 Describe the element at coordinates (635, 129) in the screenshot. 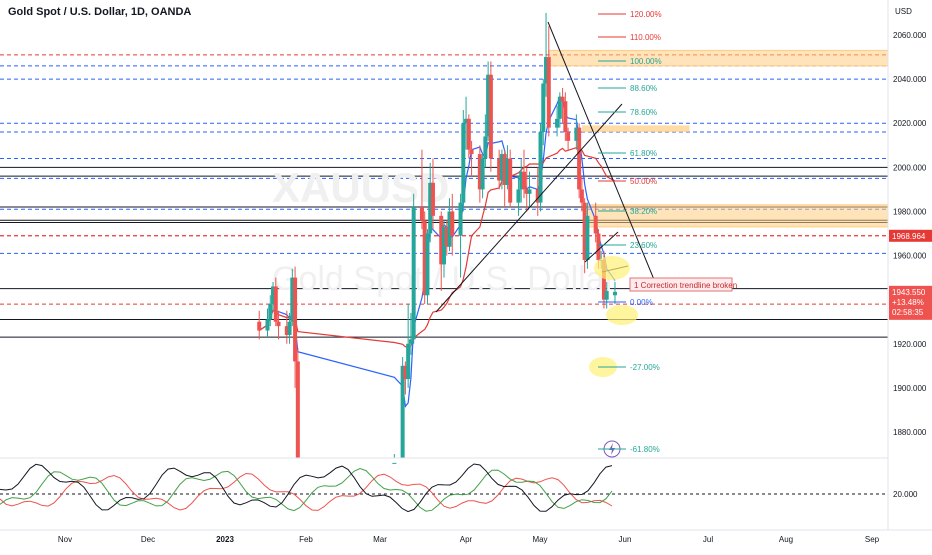

I see `supply-zone-mid` at that location.